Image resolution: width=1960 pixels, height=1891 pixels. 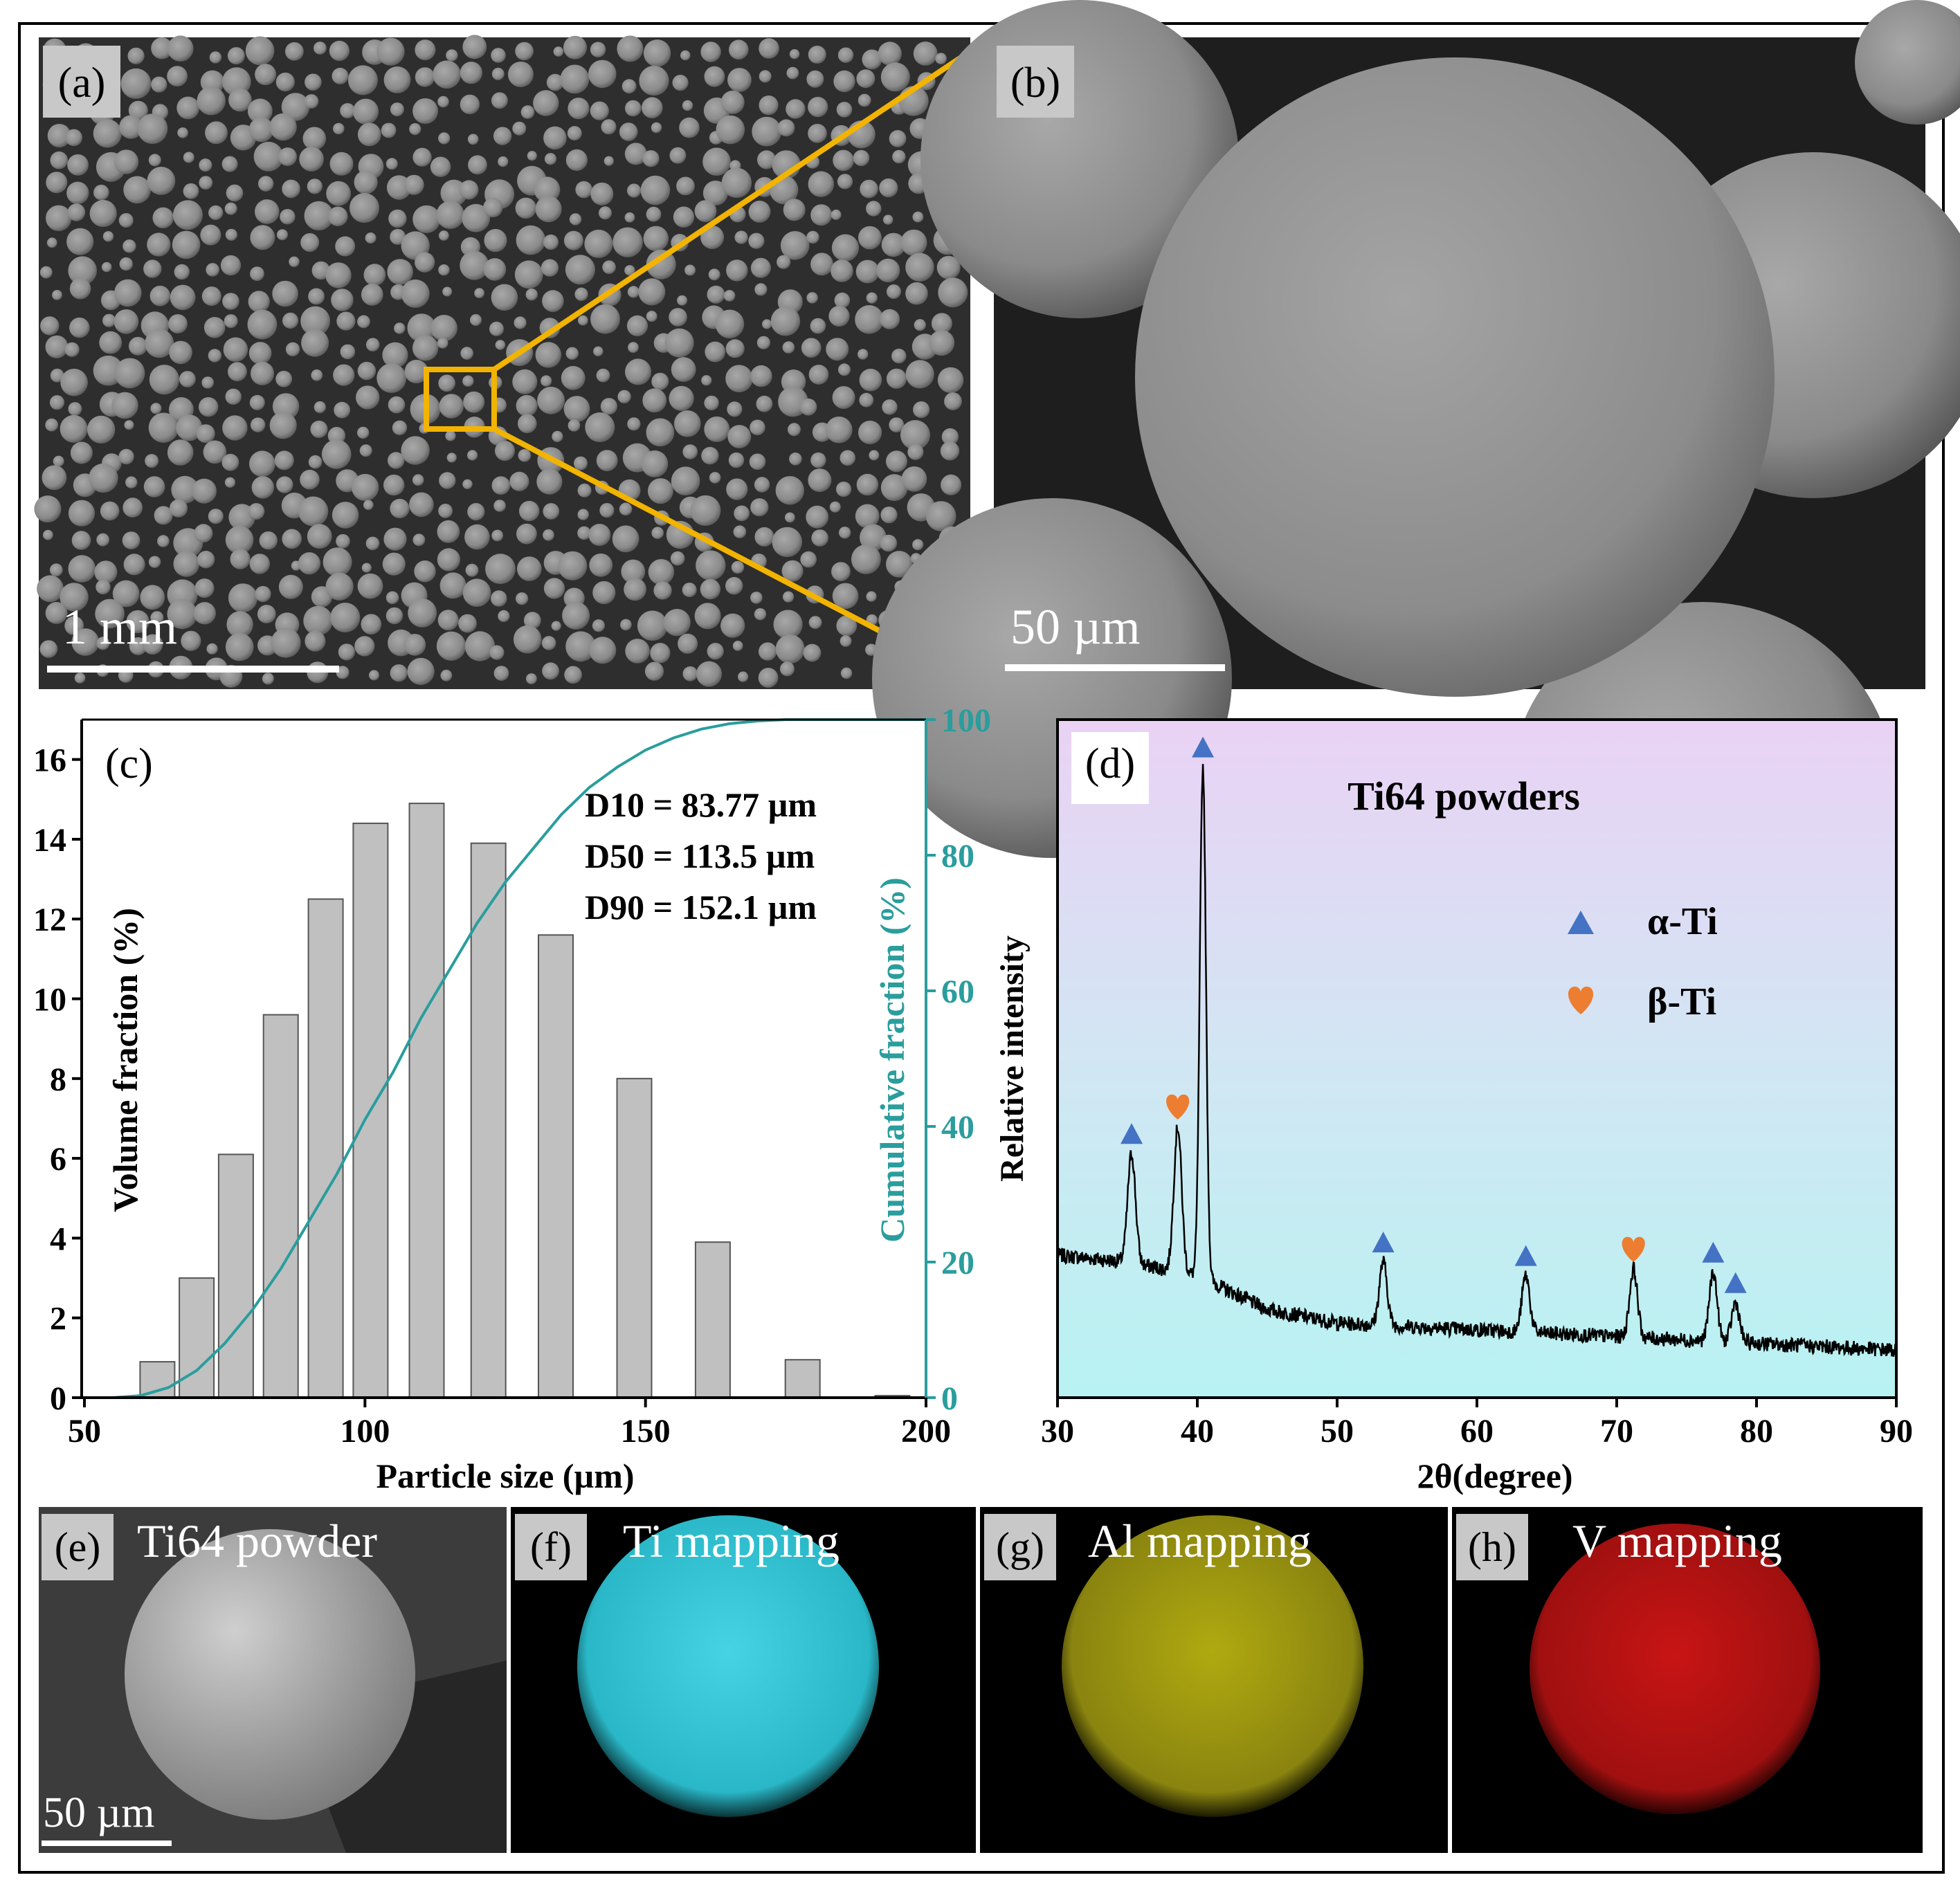 I want to click on panel-e-tag: (e), so click(x=78, y=1547).